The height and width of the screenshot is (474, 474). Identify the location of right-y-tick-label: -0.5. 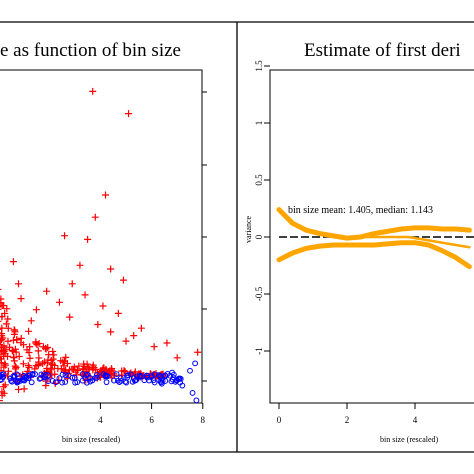
(259, 293).